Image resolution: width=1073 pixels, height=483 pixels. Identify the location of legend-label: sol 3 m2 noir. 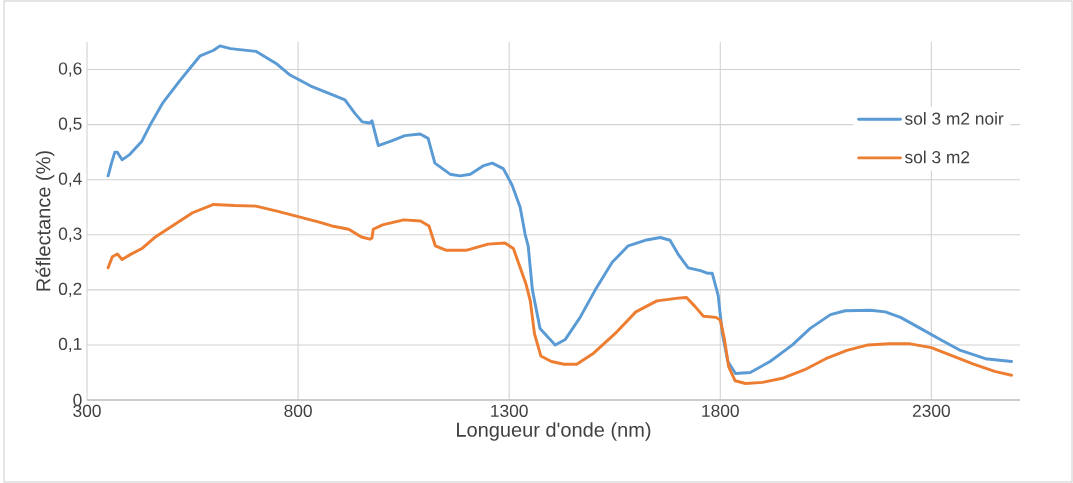
(954, 118).